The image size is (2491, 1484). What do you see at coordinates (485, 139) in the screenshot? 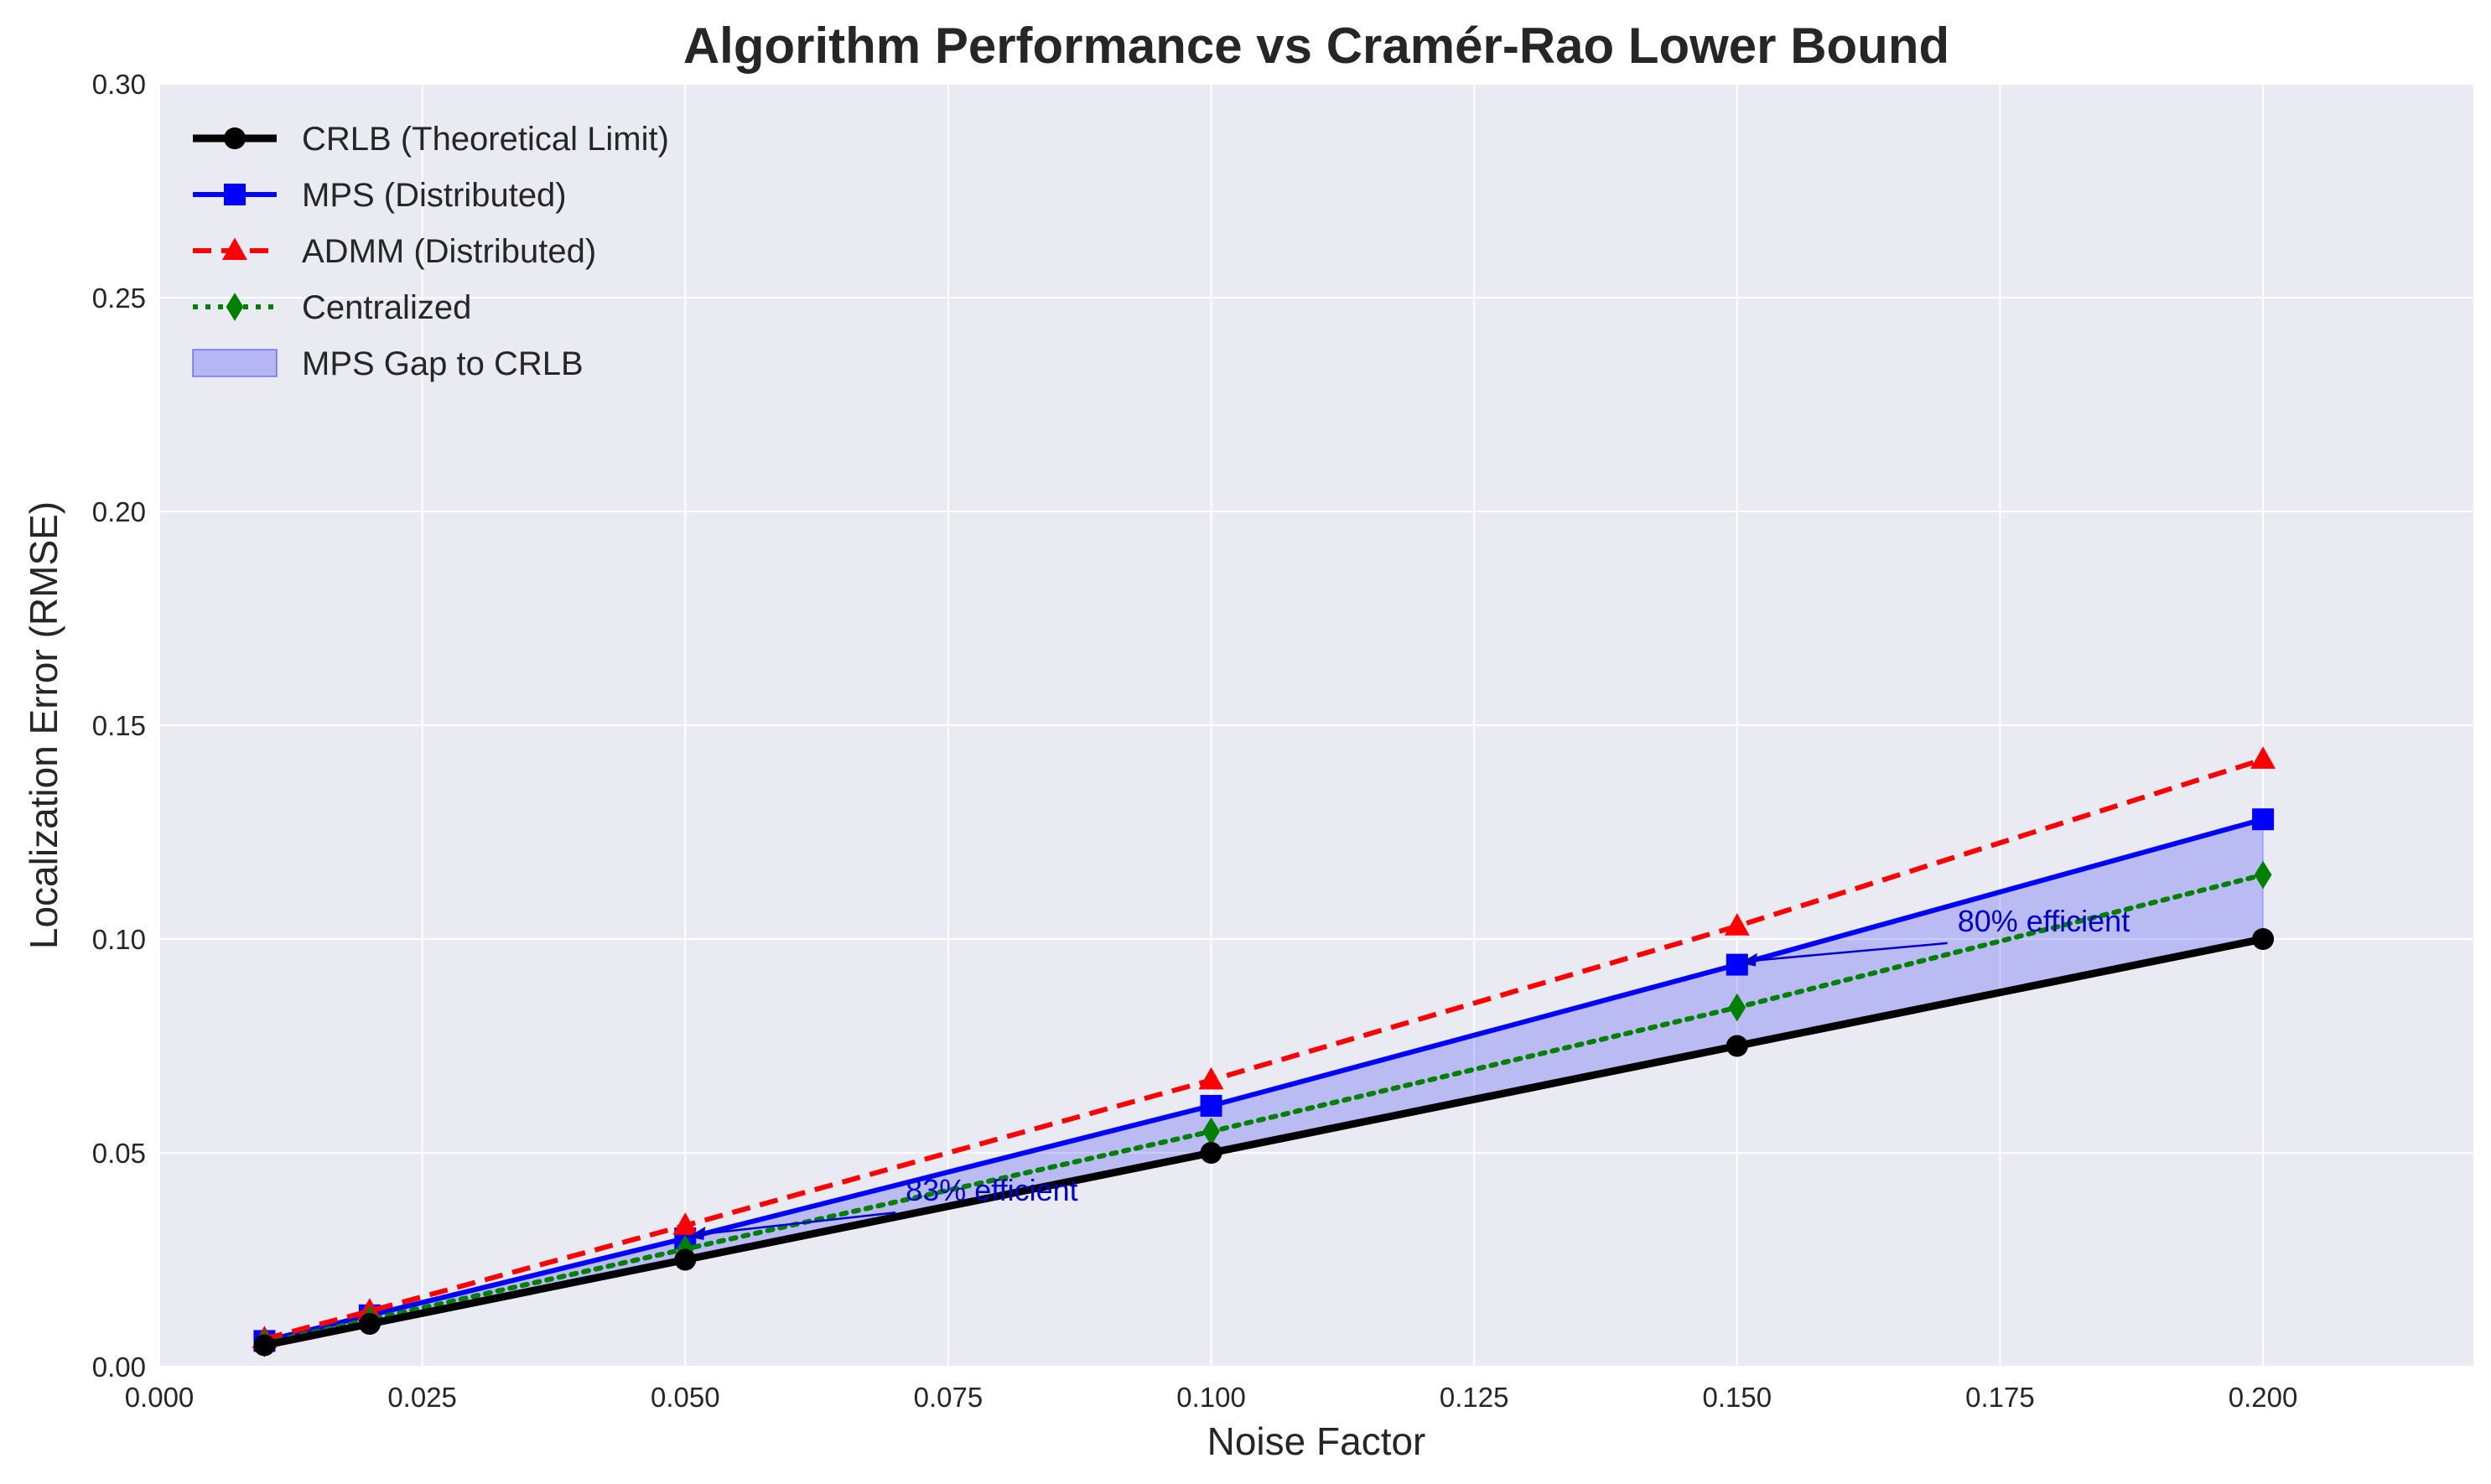
I see `legend-label: CRLB (Theoretical Limit)` at bounding box center [485, 139].